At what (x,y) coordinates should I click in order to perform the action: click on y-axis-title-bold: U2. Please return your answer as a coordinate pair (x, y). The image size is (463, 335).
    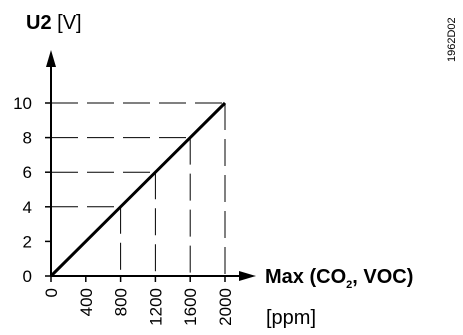
    Looking at the image, I should click on (39, 23).